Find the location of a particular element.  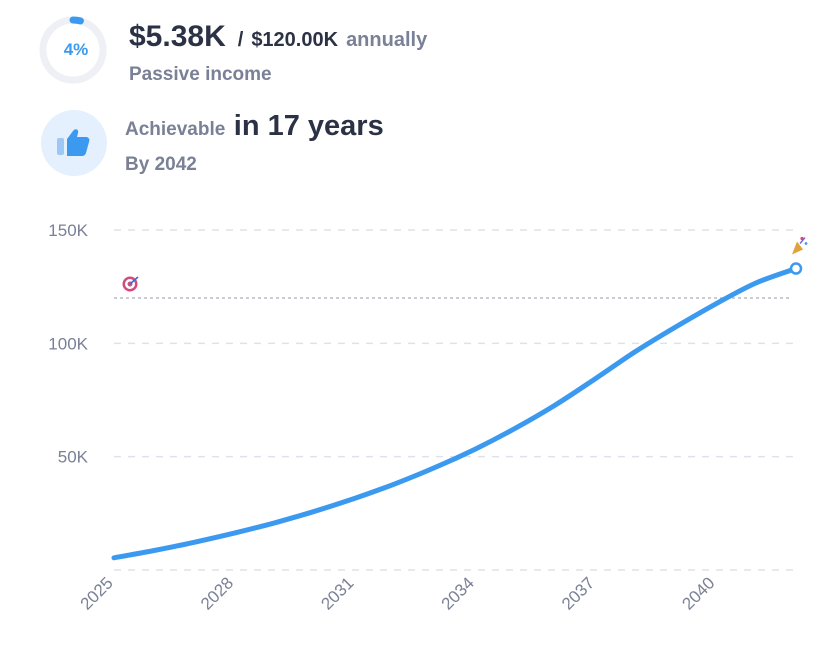

y-tick-label: 50K is located at coordinates (73, 457).